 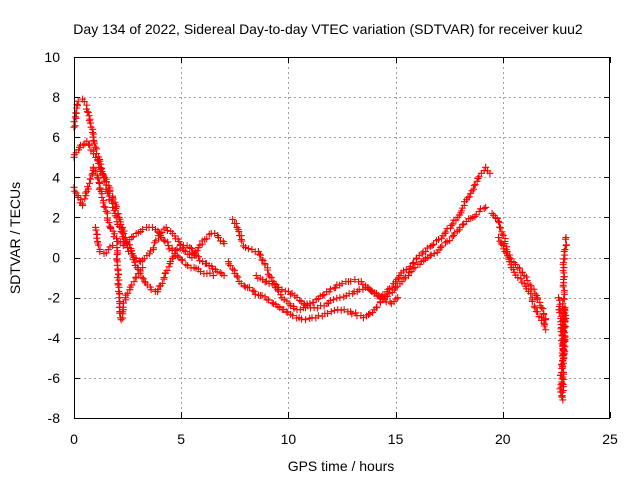 What do you see at coordinates (522, 284) in the screenshot?
I see `series-track-i` at bounding box center [522, 284].